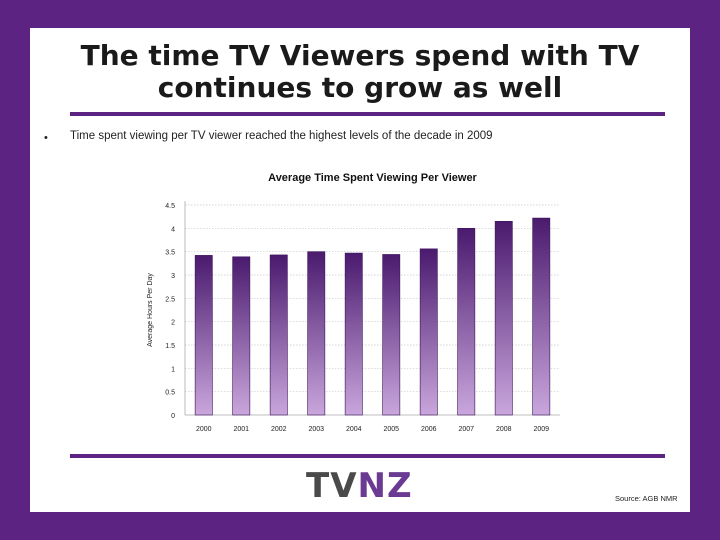 This screenshot has height=540, width=720. I want to click on x-tick-label: 2005, so click(391, 429).